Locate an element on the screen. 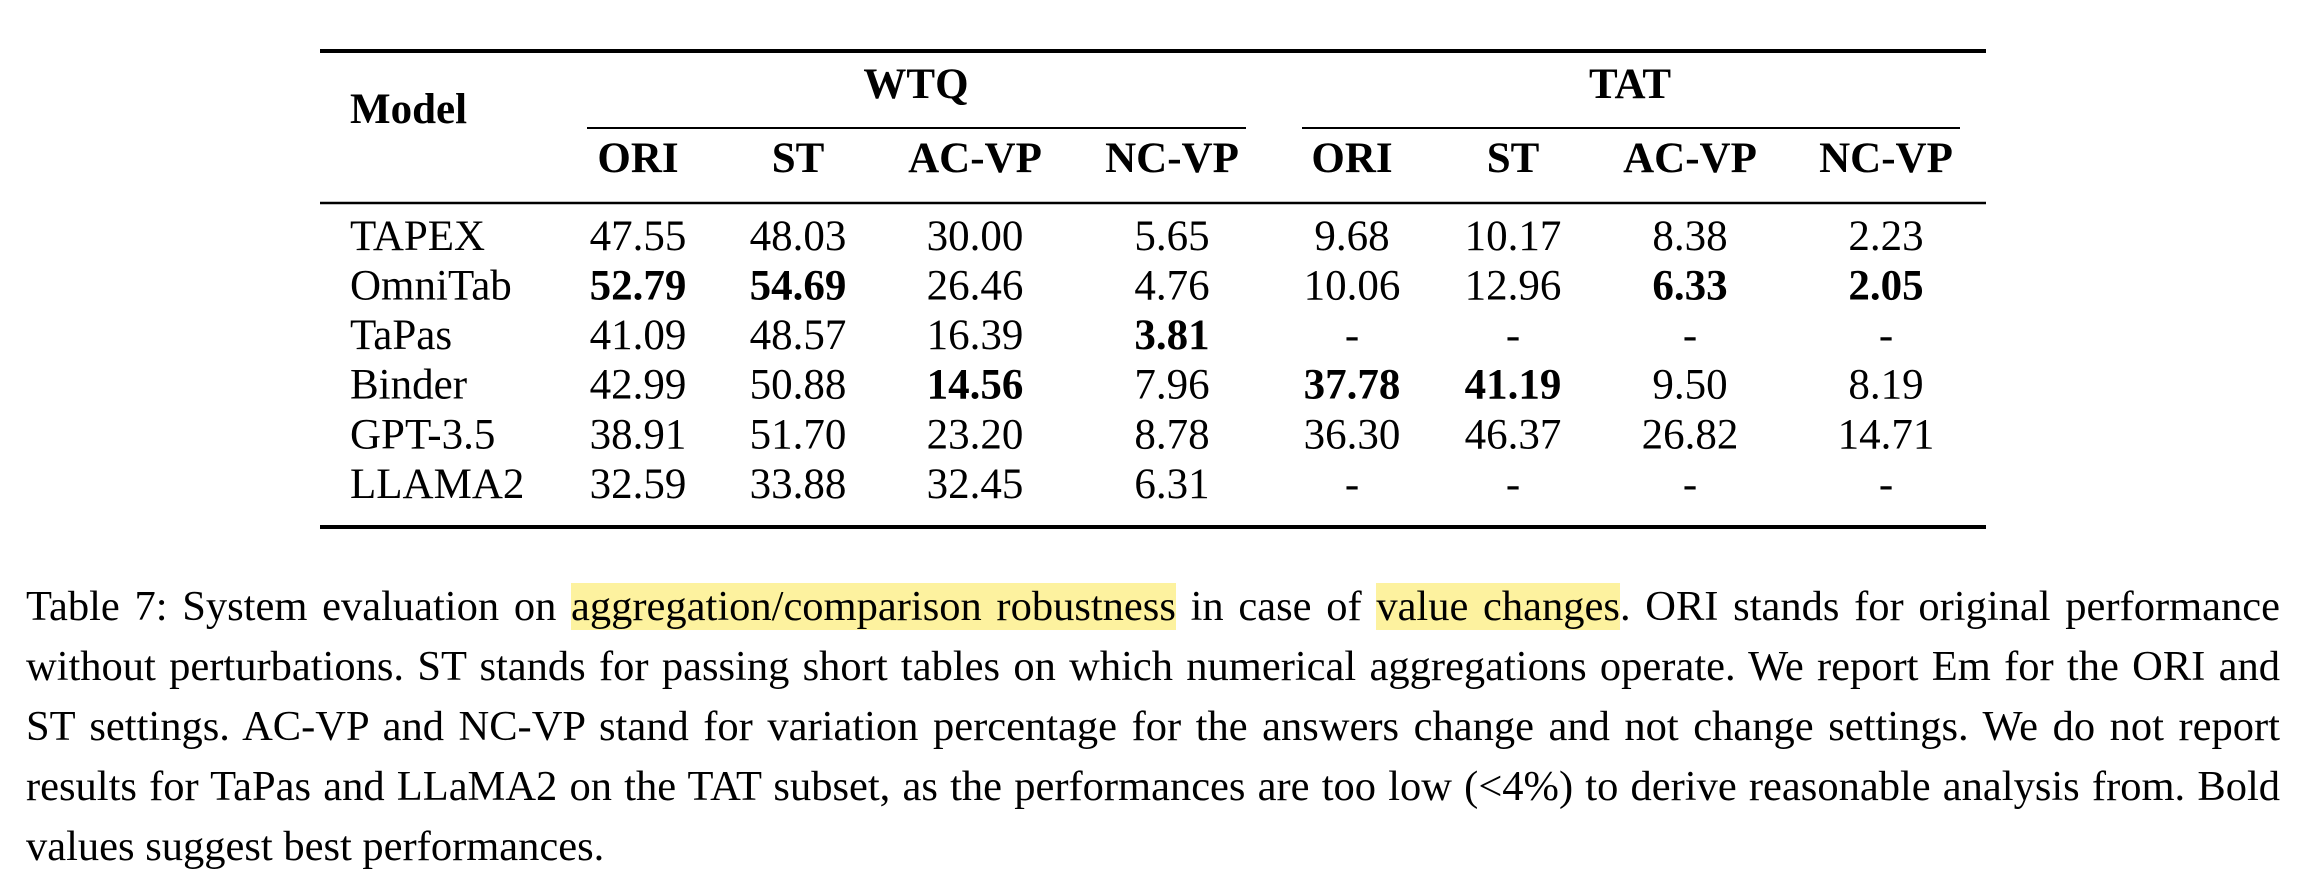  cell: 5.65 is located at coordinates (1171, 236).